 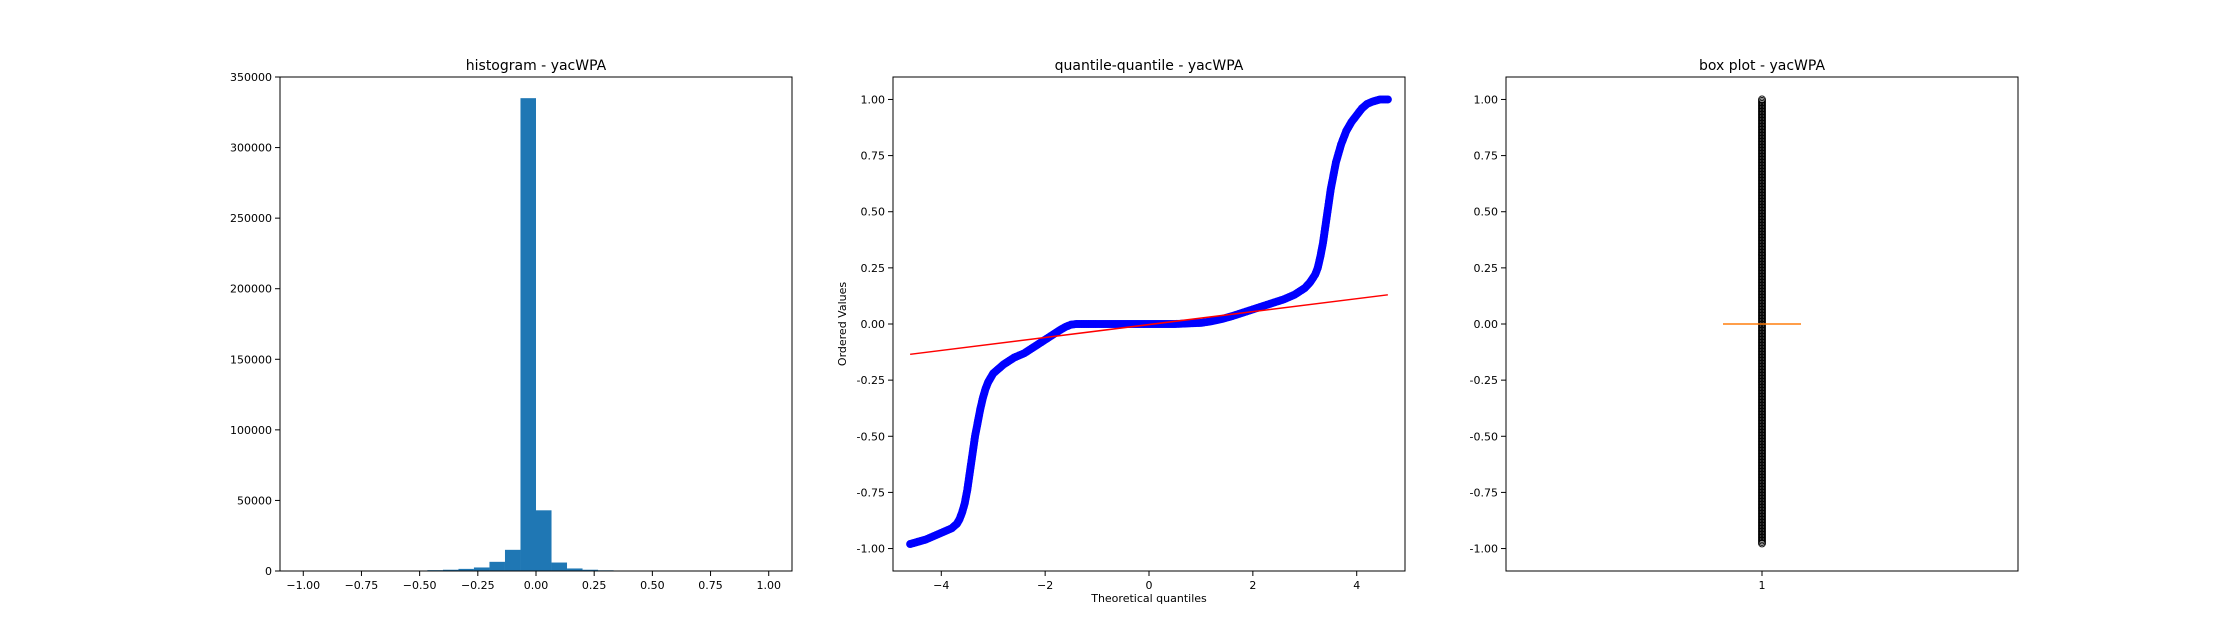 I want to click on p1-ytick-label: 0.25, so click(x=873, y=268).